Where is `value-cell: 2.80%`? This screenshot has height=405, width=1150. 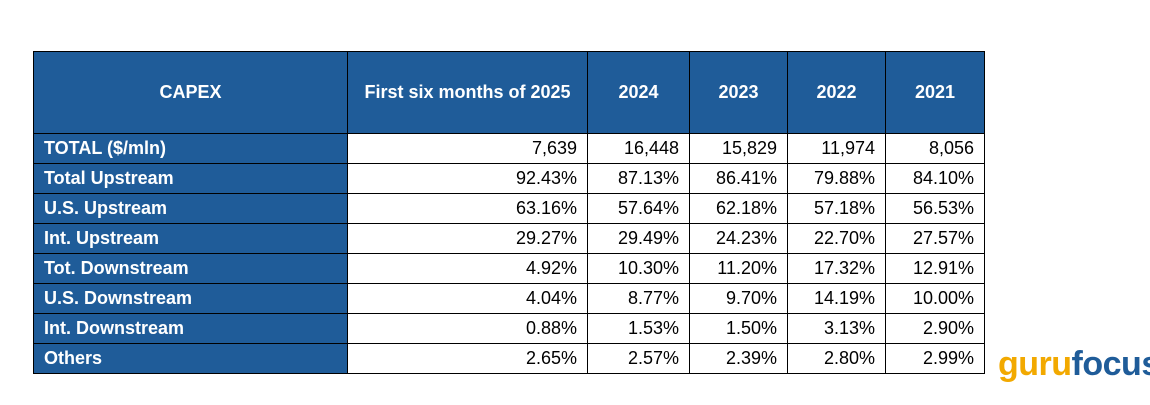 value-cell: 2.80% is located at coordinates (836, 358).